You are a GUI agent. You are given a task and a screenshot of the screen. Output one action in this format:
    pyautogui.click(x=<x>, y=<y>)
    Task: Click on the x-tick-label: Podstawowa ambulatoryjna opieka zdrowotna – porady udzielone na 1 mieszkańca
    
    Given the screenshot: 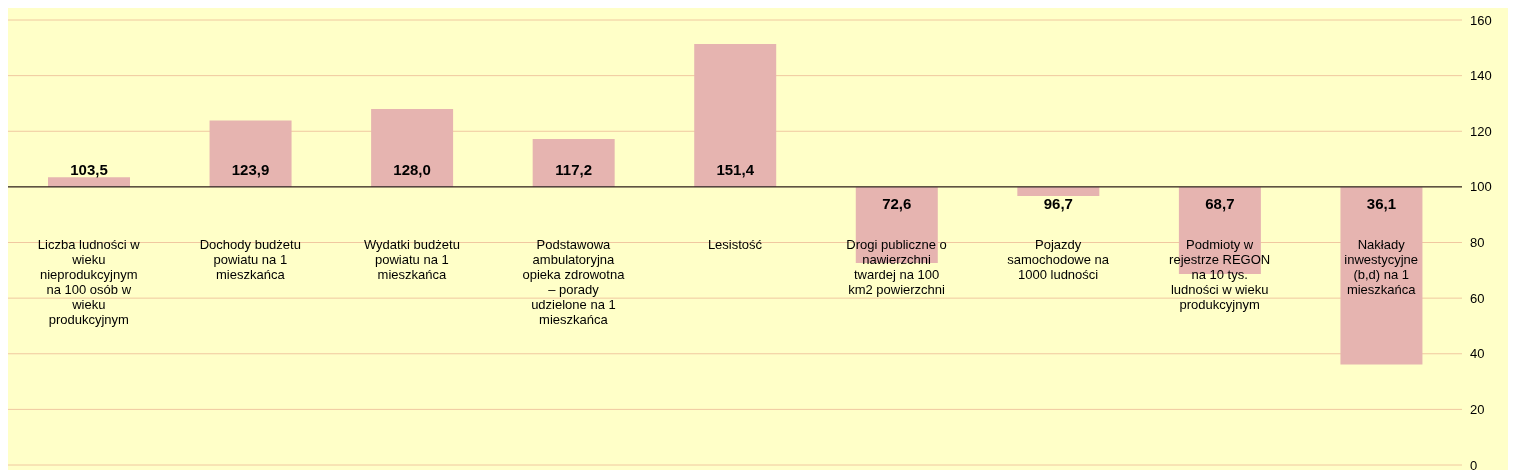 What is the action you would take?
    pyautogui.click(x=574, y=281)
    